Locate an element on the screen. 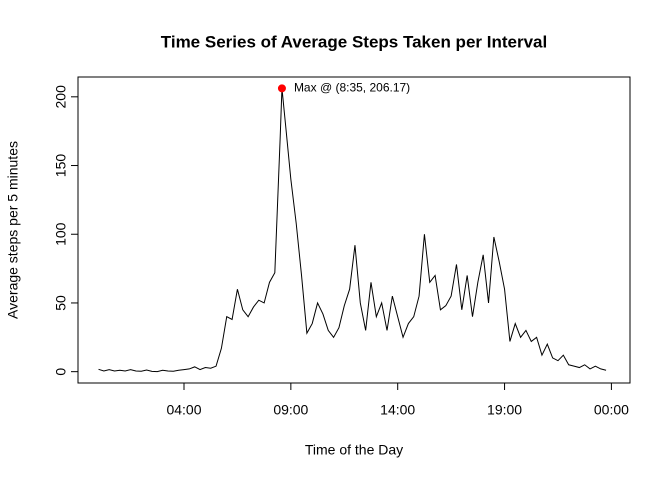  y-tick-label: 150 is located at coordinates (61, 166).